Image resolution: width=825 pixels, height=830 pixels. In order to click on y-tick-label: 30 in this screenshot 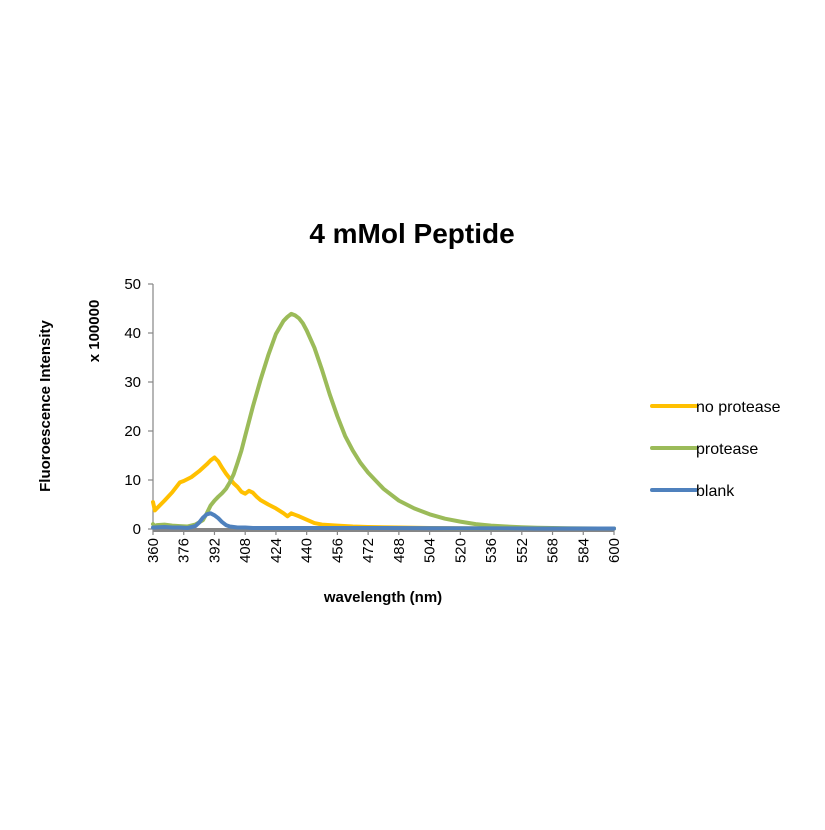, I will do `click(132, 382)`.